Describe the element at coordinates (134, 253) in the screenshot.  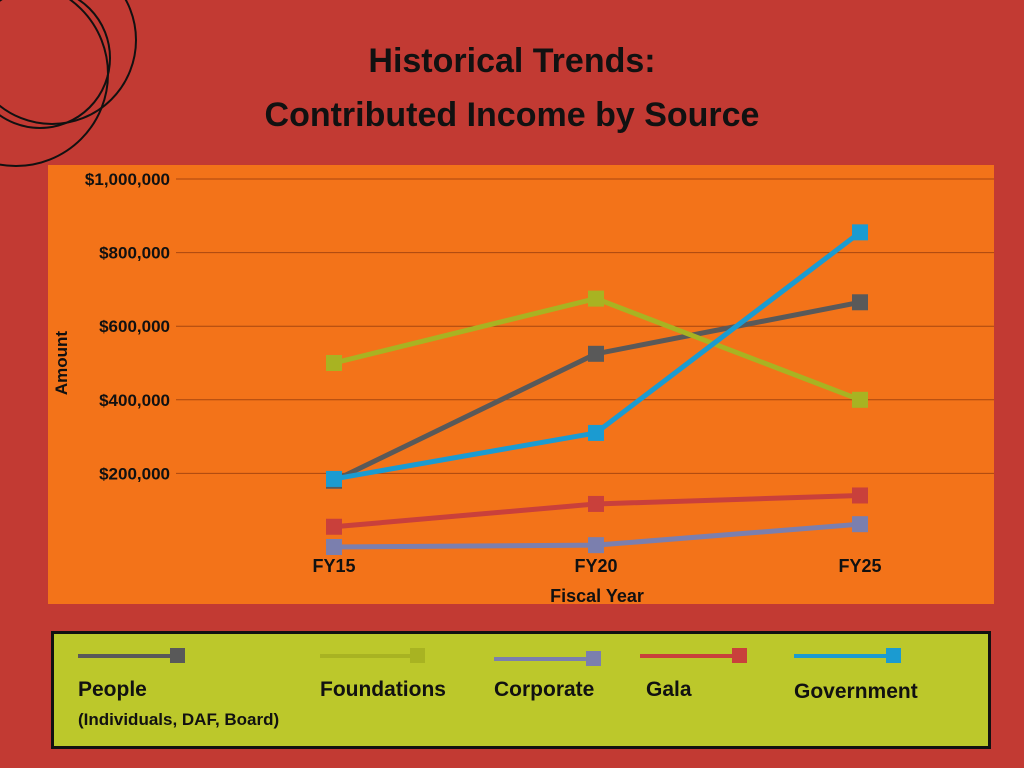
I see `y-tick-label: $800,000` at that location.